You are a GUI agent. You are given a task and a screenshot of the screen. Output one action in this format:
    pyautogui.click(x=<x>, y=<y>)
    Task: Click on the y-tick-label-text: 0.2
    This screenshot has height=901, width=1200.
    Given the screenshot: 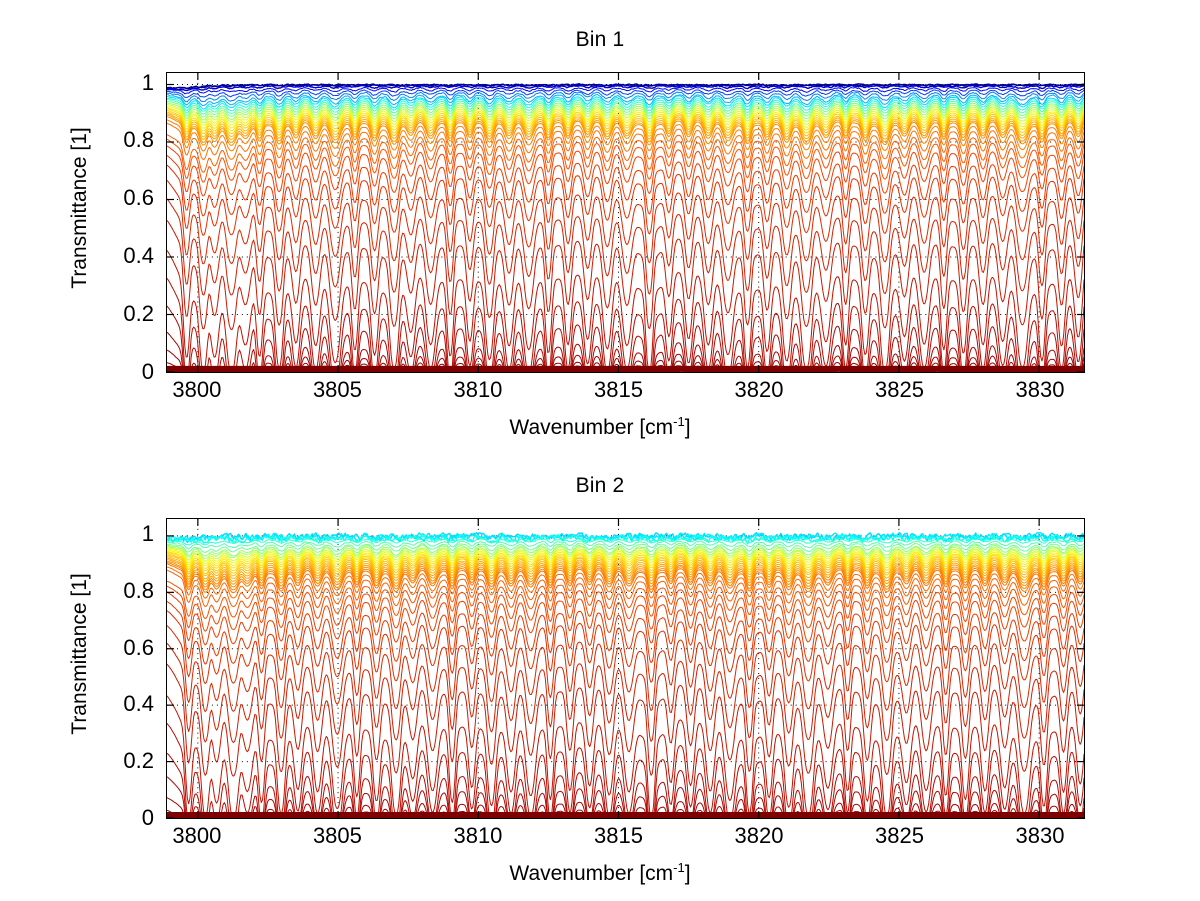 What is the action you would take?
    pyautogui.click(x=138, y=761)
    